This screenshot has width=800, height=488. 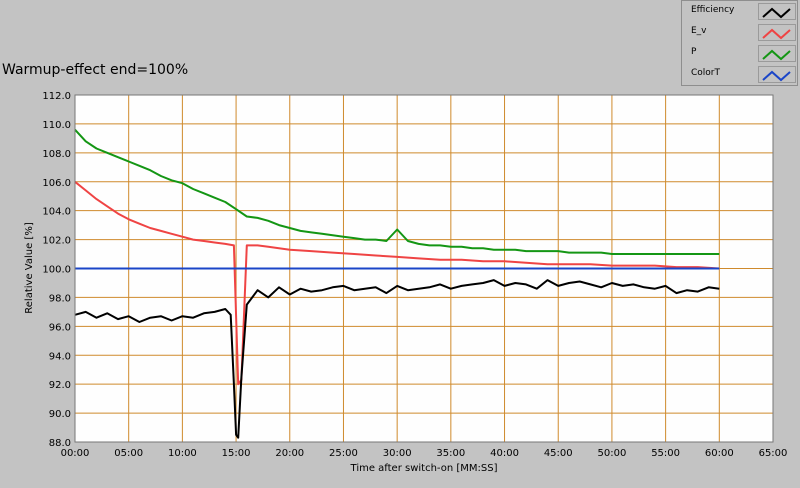 I want to click on legend-line-icon-ev, so click(x=776, y=34).